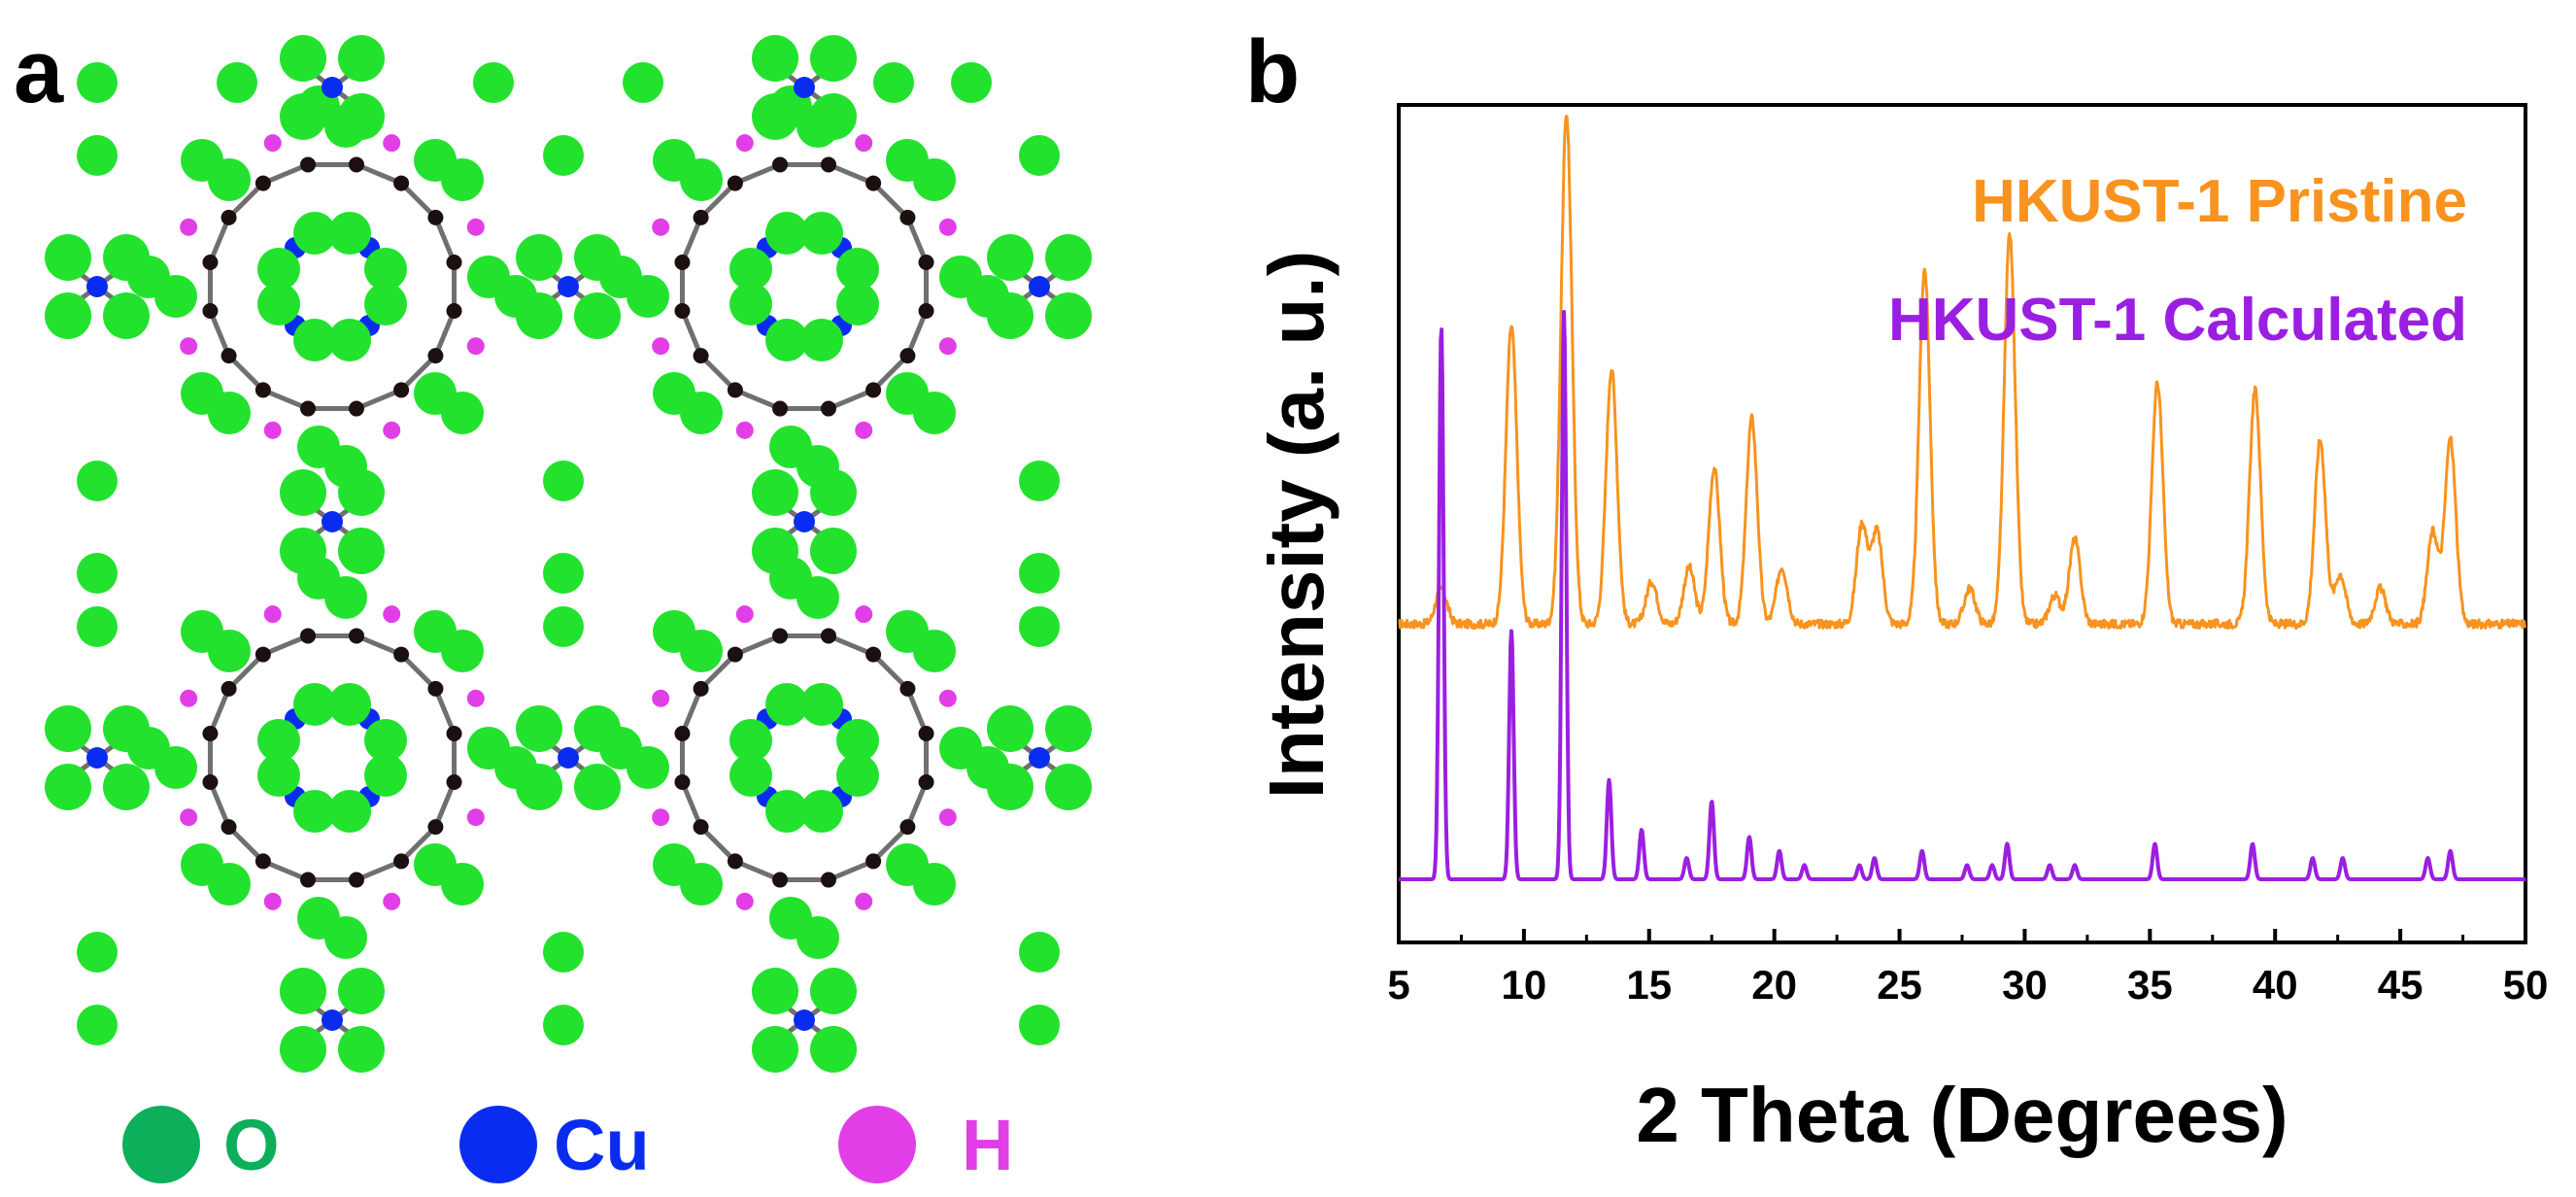 The height and width of the screenshot is (1197, 2576). Describe the element at coordinates (251, 1145) in the screenshot. I see `legend-label-O: O` at that location.